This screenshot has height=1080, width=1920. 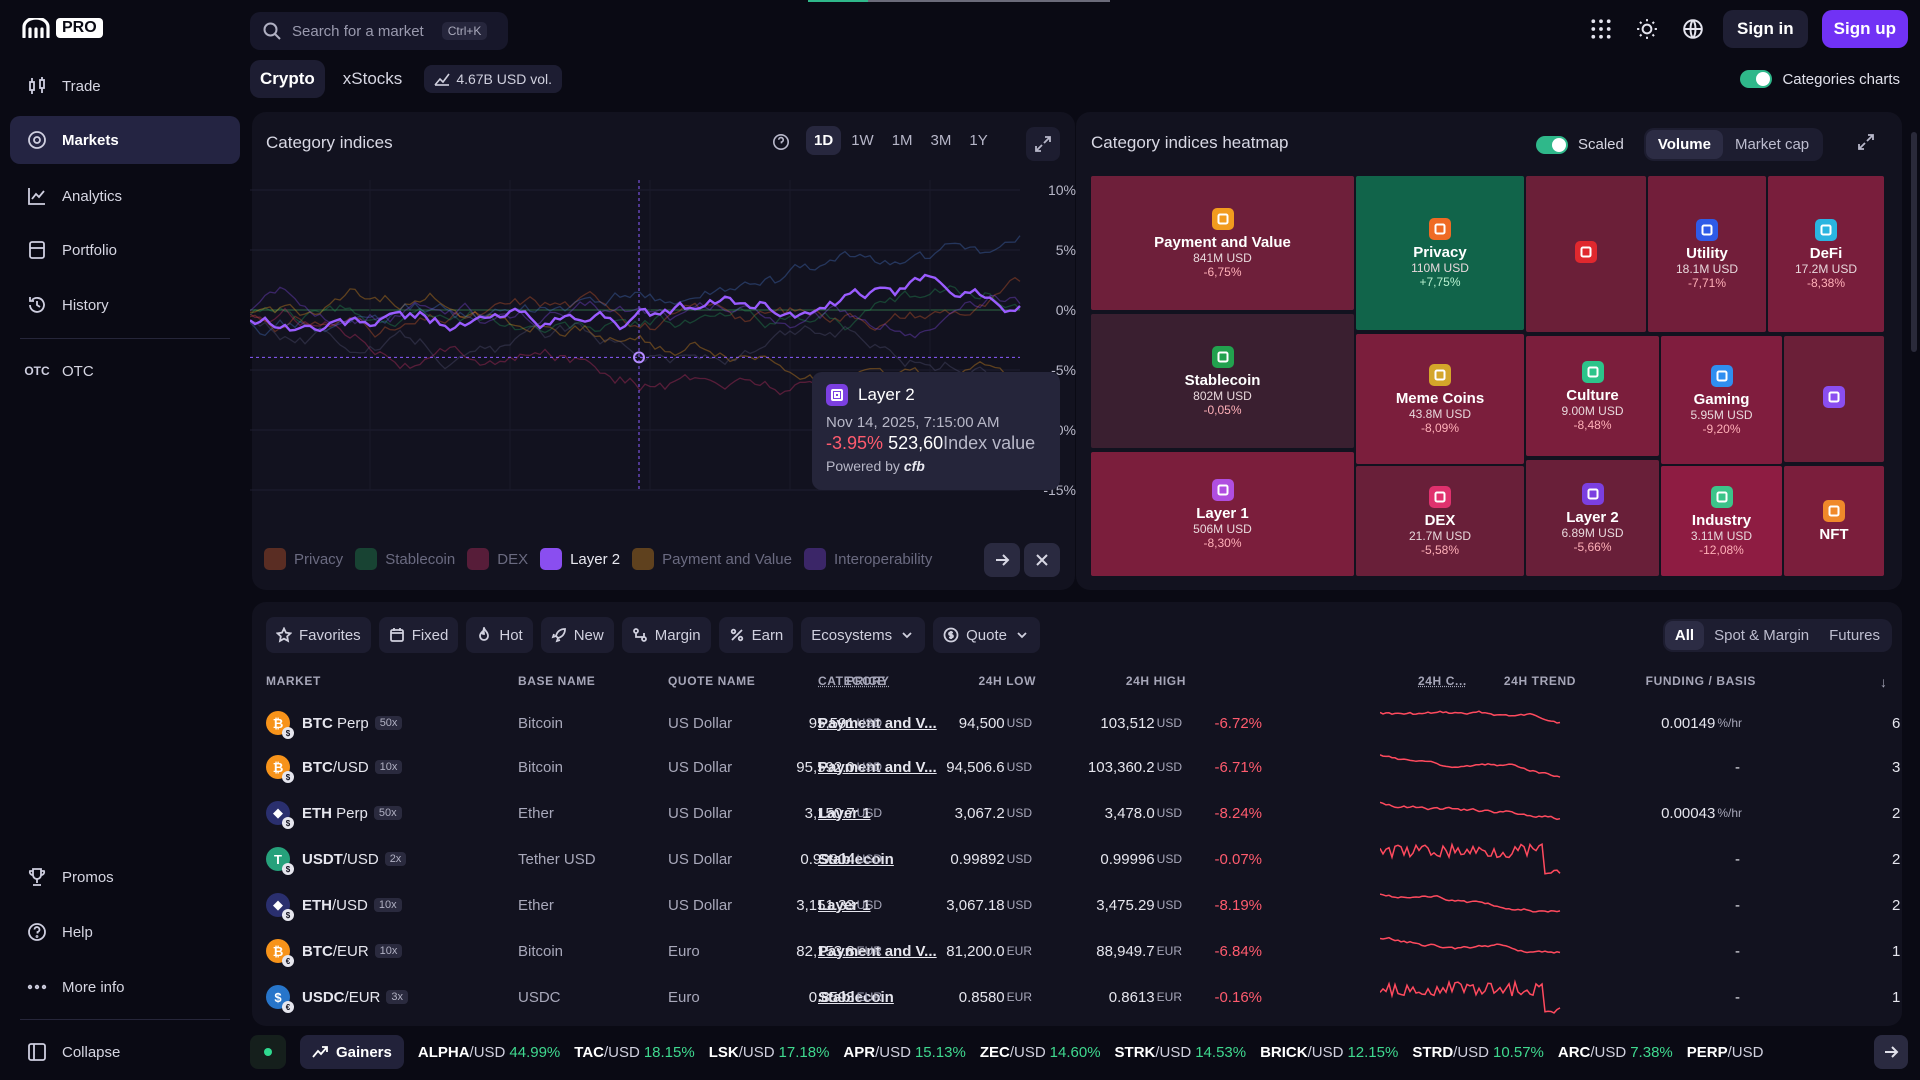 I want to click on sidebar-item-trade: Trade, so click(x=125, y=86).